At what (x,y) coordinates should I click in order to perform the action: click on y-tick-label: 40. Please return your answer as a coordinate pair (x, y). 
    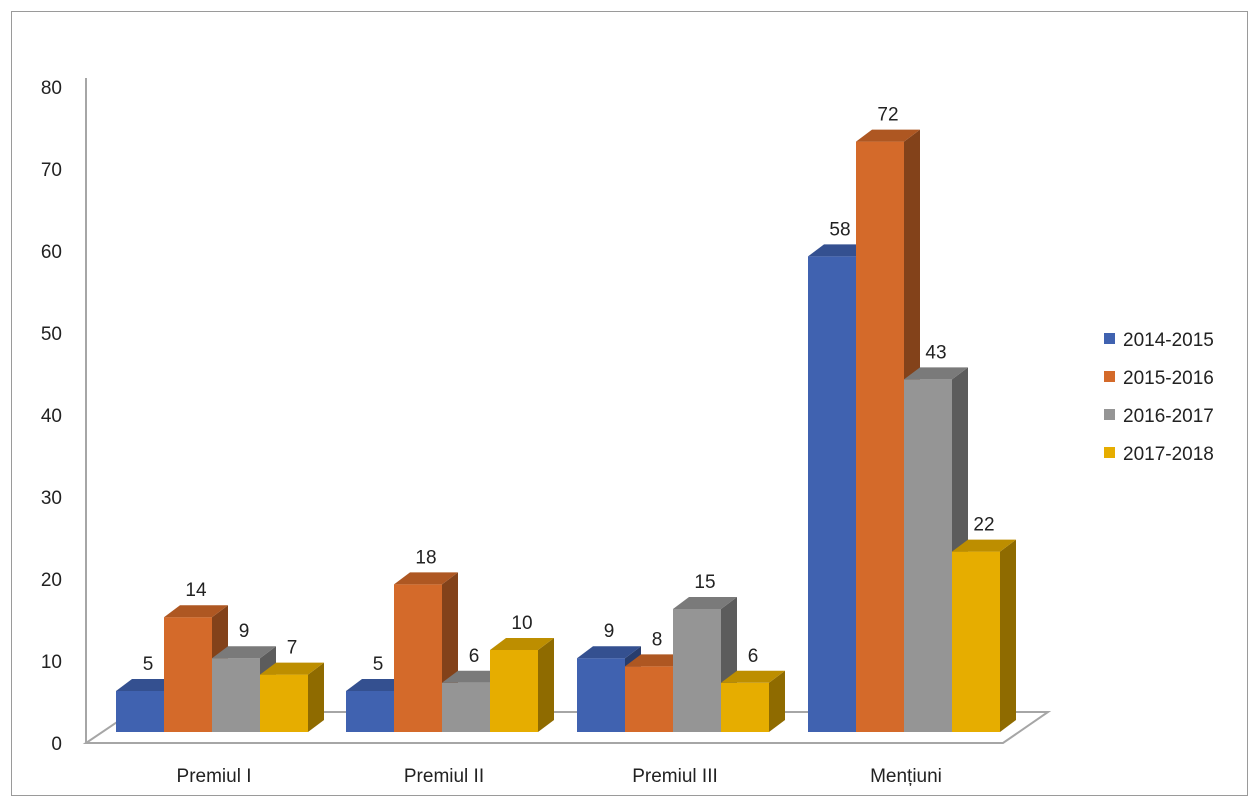
    Looking at the image, I should click on (51, 416).